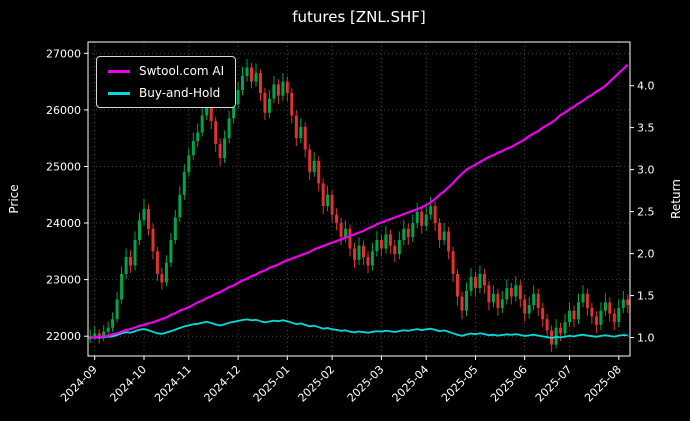 The image size is (690, 421). I want to click on price-tick-label: 25000, so click(63, 167).